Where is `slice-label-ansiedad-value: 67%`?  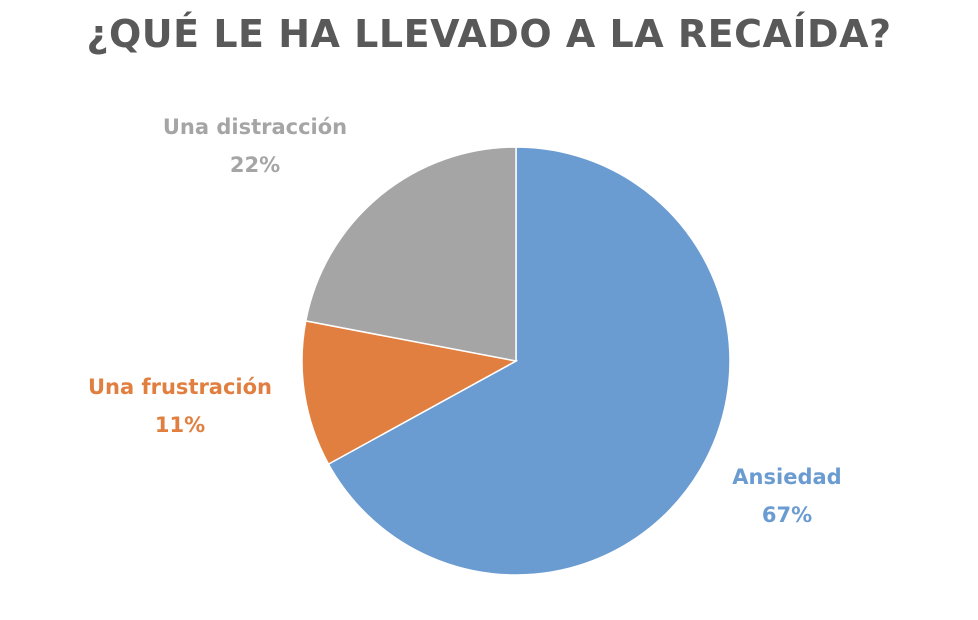 slice-label-ansiedad-value: 67% is located at coordinates (787, 515).